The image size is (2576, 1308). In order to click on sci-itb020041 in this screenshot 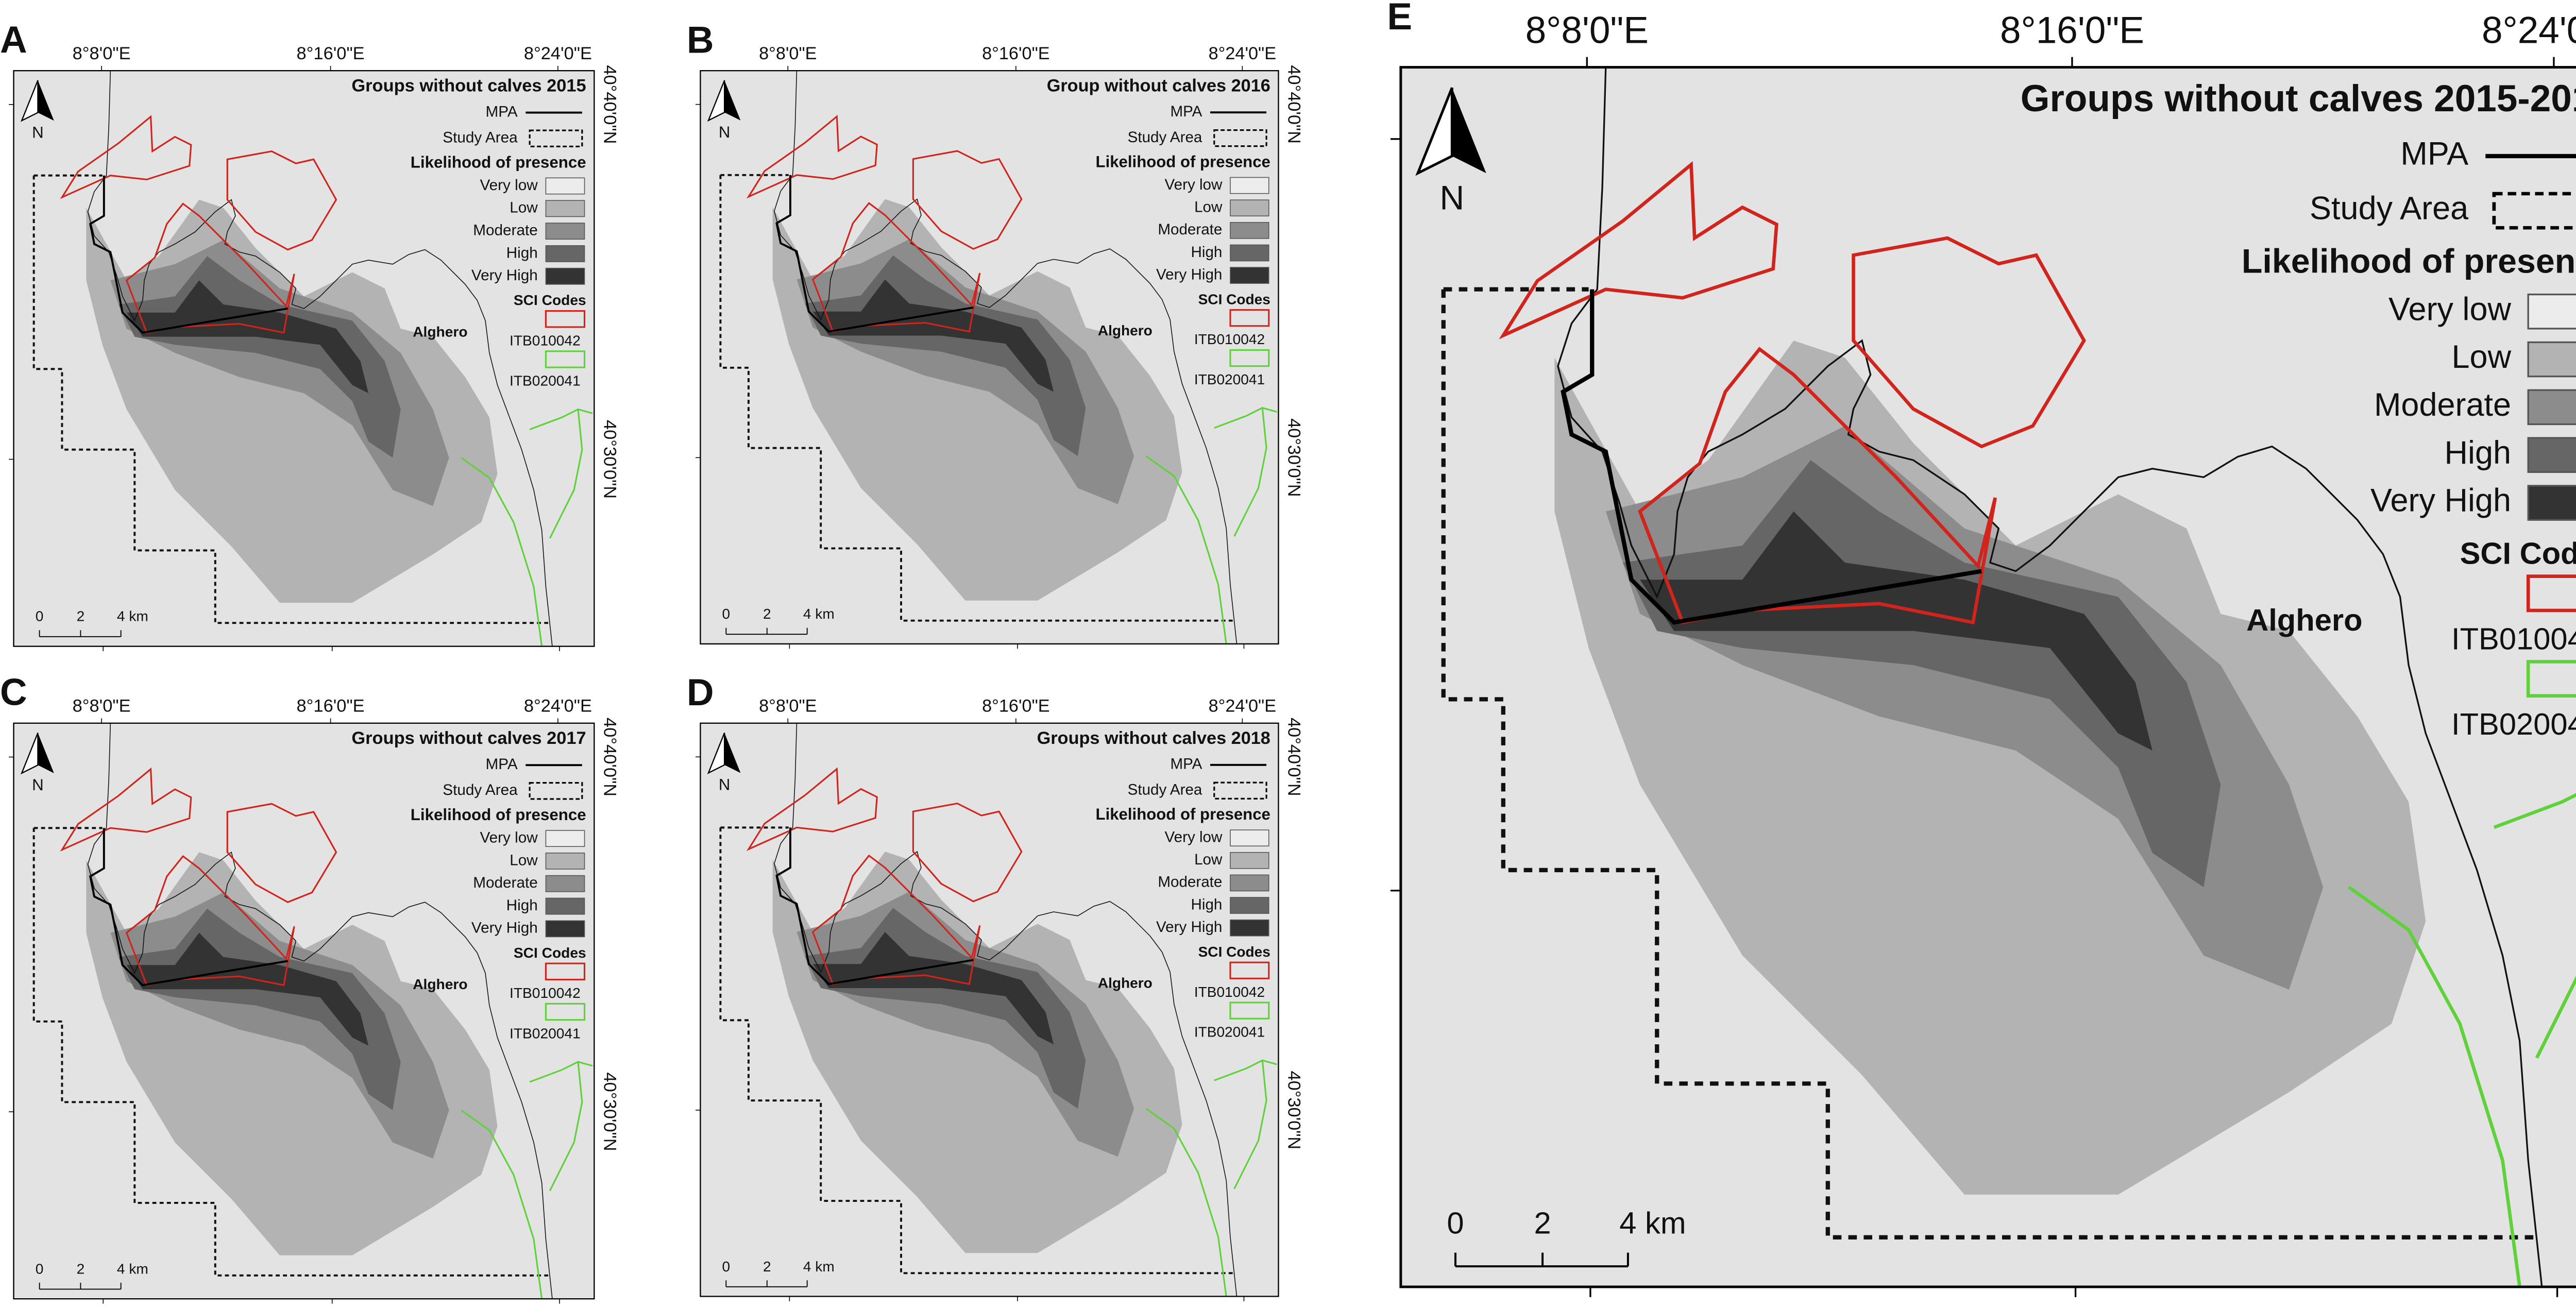, I will do `click(527, 1180)`.